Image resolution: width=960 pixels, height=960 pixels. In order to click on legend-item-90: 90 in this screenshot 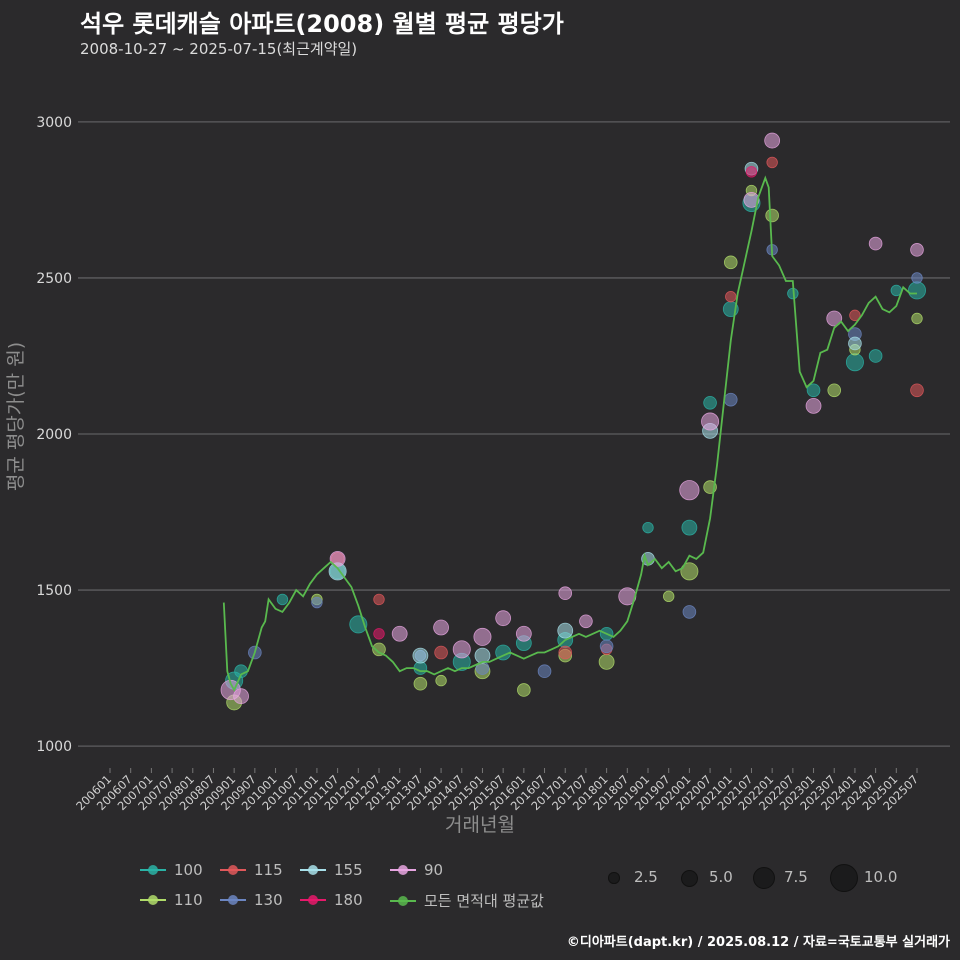, I will do `click(416, 870)`.